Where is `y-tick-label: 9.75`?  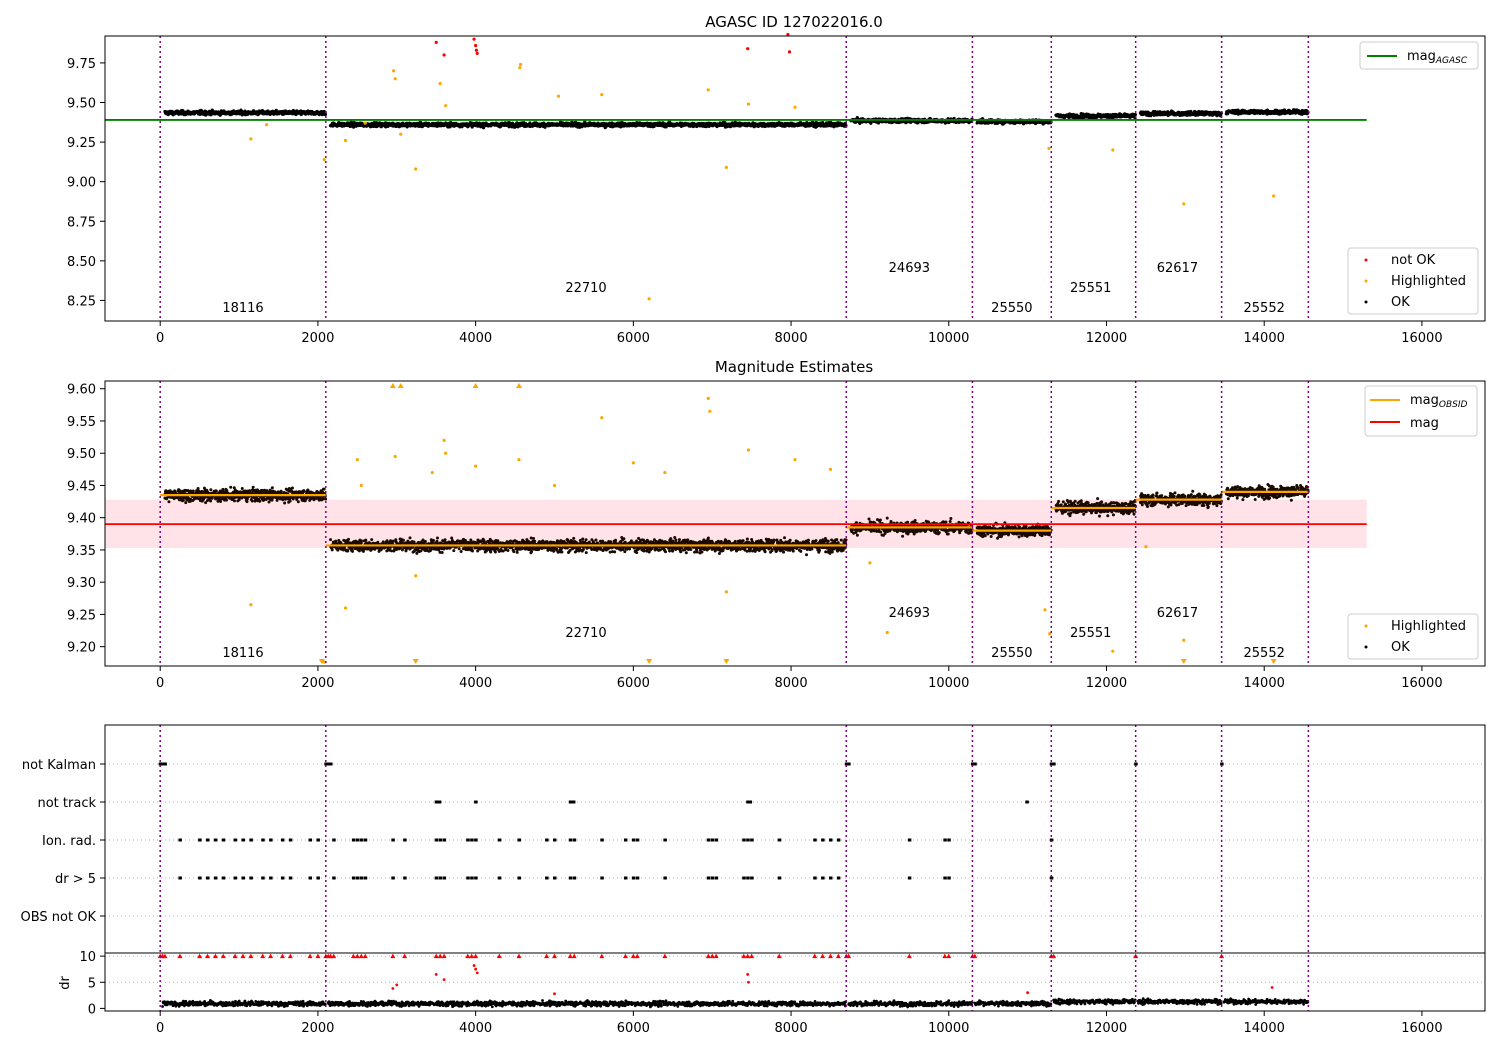
y-tick-label: 9.75 is located at coordinates (81, 64).